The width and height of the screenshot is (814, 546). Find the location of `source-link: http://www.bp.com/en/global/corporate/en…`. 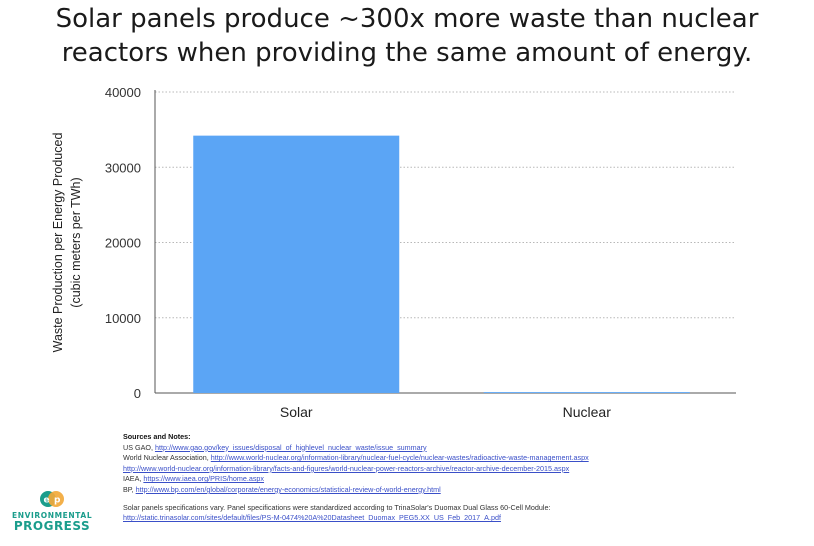

source-link: http://www.bp.com/en/global/corporate/en… is located at coordinates (288, 489).